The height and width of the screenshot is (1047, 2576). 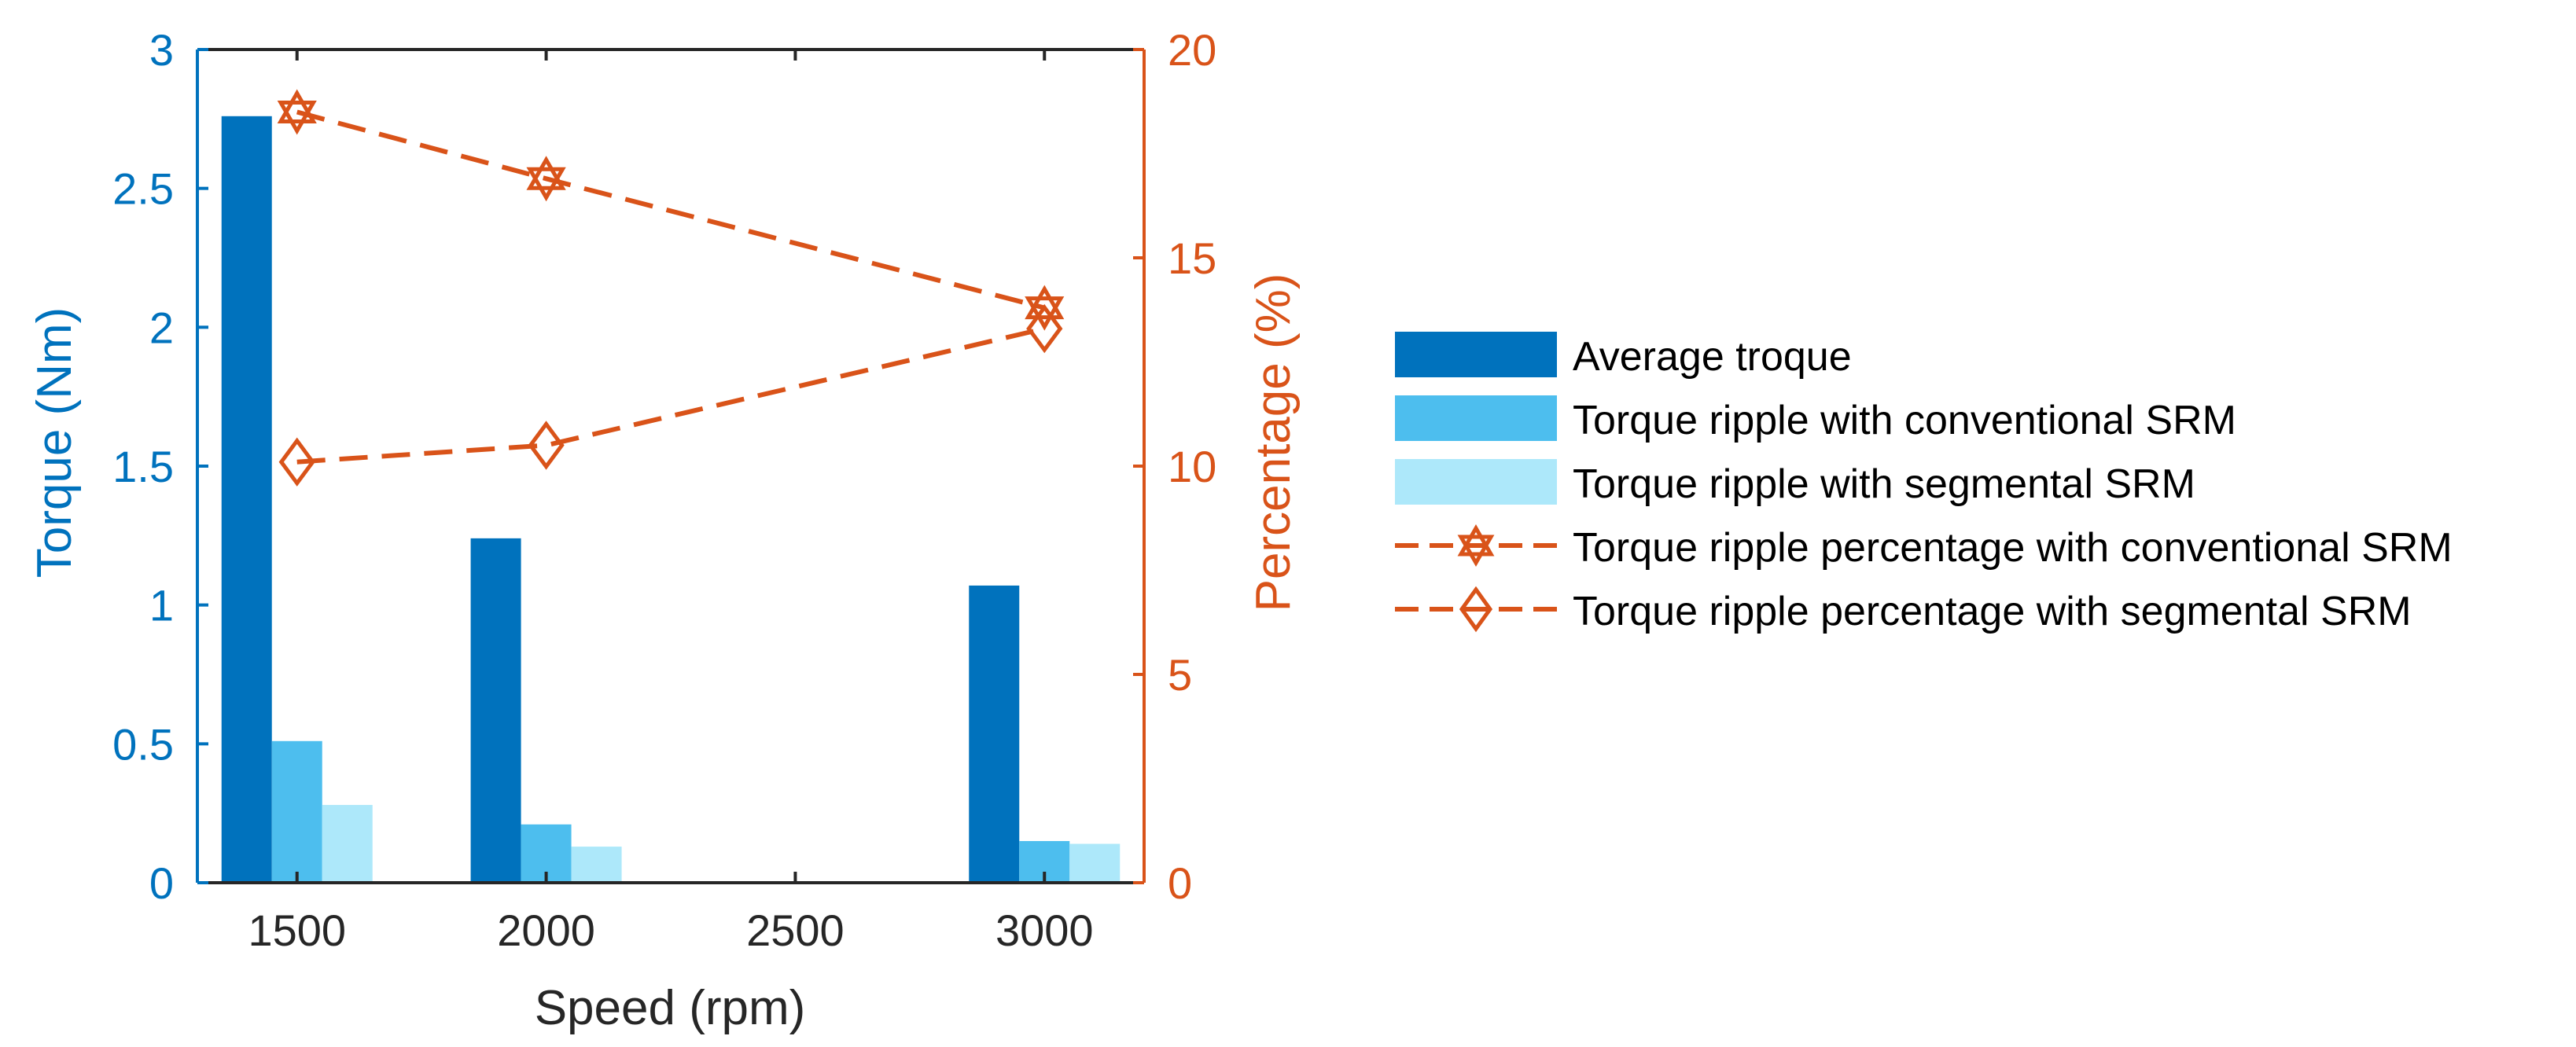 What do you see at coordinates (671, 209) in the screenshot?
I see `series-line` at bounding box center [671, 209].